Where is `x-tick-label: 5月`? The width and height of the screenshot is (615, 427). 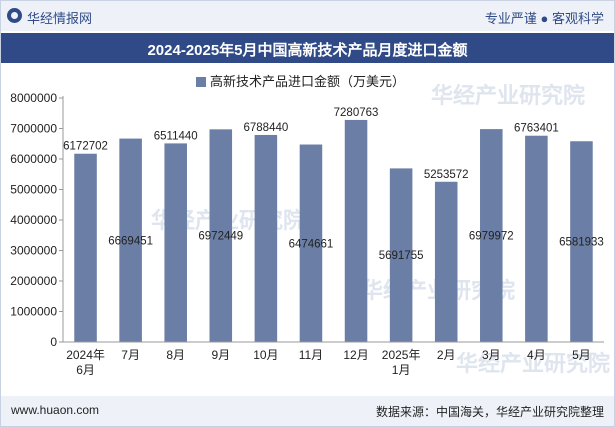 x-tick-label: 5月 is located at coordinates (581, 355).